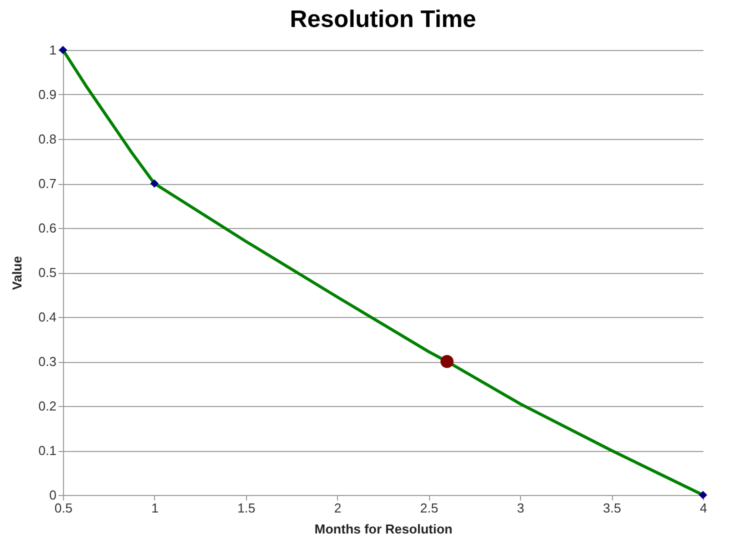  Describe the element at coordinates (47, 272) in the screenshot. I see `y-tick-label: 0.5` at that location.